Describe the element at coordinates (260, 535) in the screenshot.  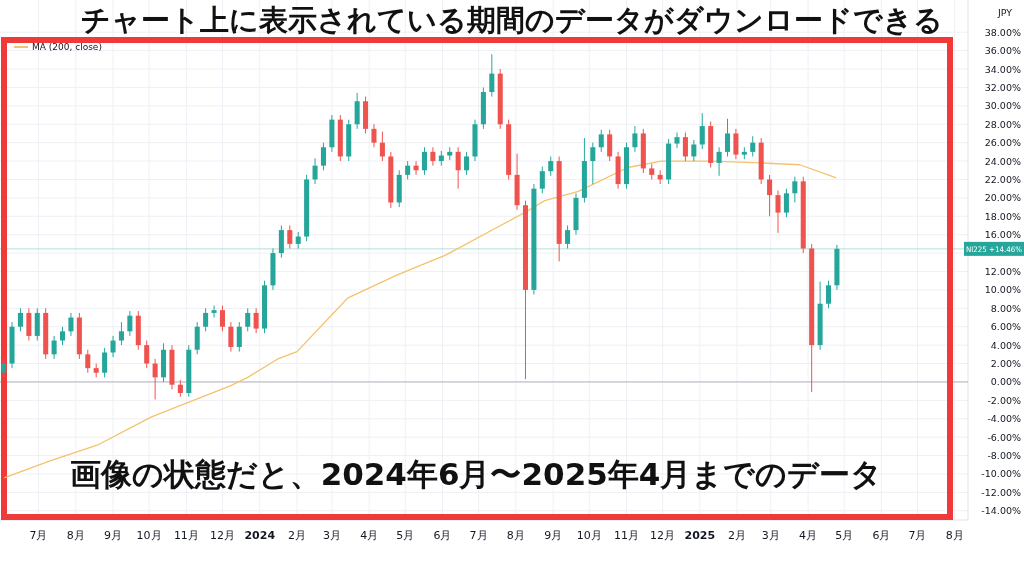
I see `x-tick-label: 2024` at that location.